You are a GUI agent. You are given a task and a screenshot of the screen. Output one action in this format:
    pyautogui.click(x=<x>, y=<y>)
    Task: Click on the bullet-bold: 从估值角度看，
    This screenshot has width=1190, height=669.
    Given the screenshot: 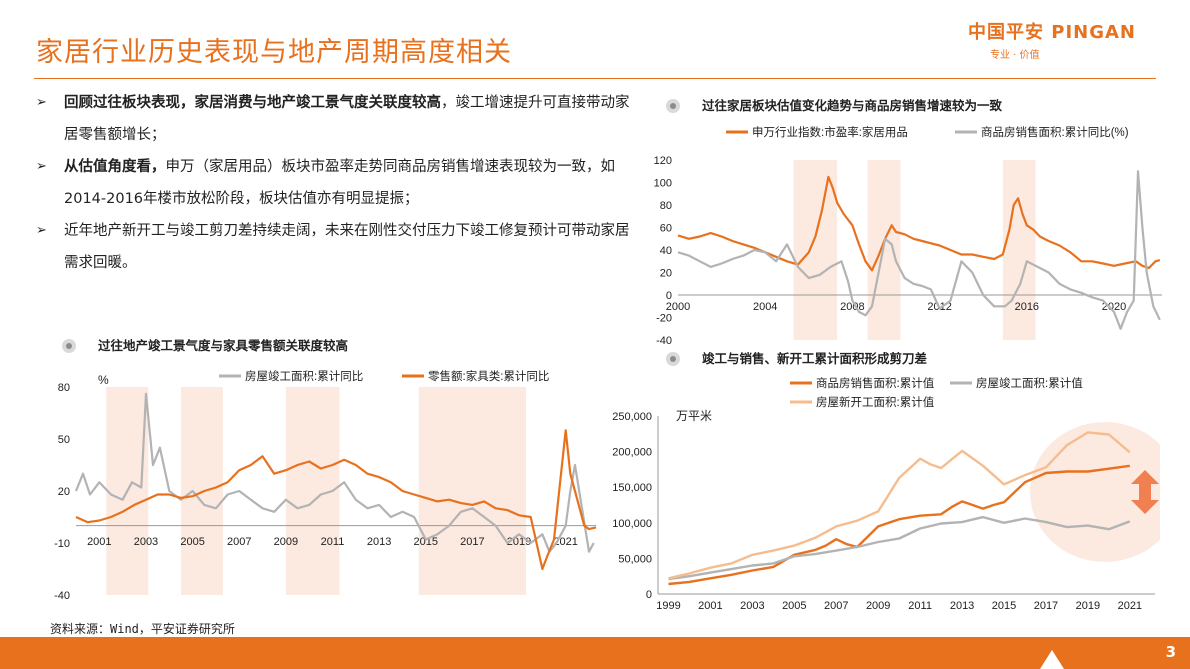 What is the action you would take?
    pyautogui.click(x=115, y=167)
    